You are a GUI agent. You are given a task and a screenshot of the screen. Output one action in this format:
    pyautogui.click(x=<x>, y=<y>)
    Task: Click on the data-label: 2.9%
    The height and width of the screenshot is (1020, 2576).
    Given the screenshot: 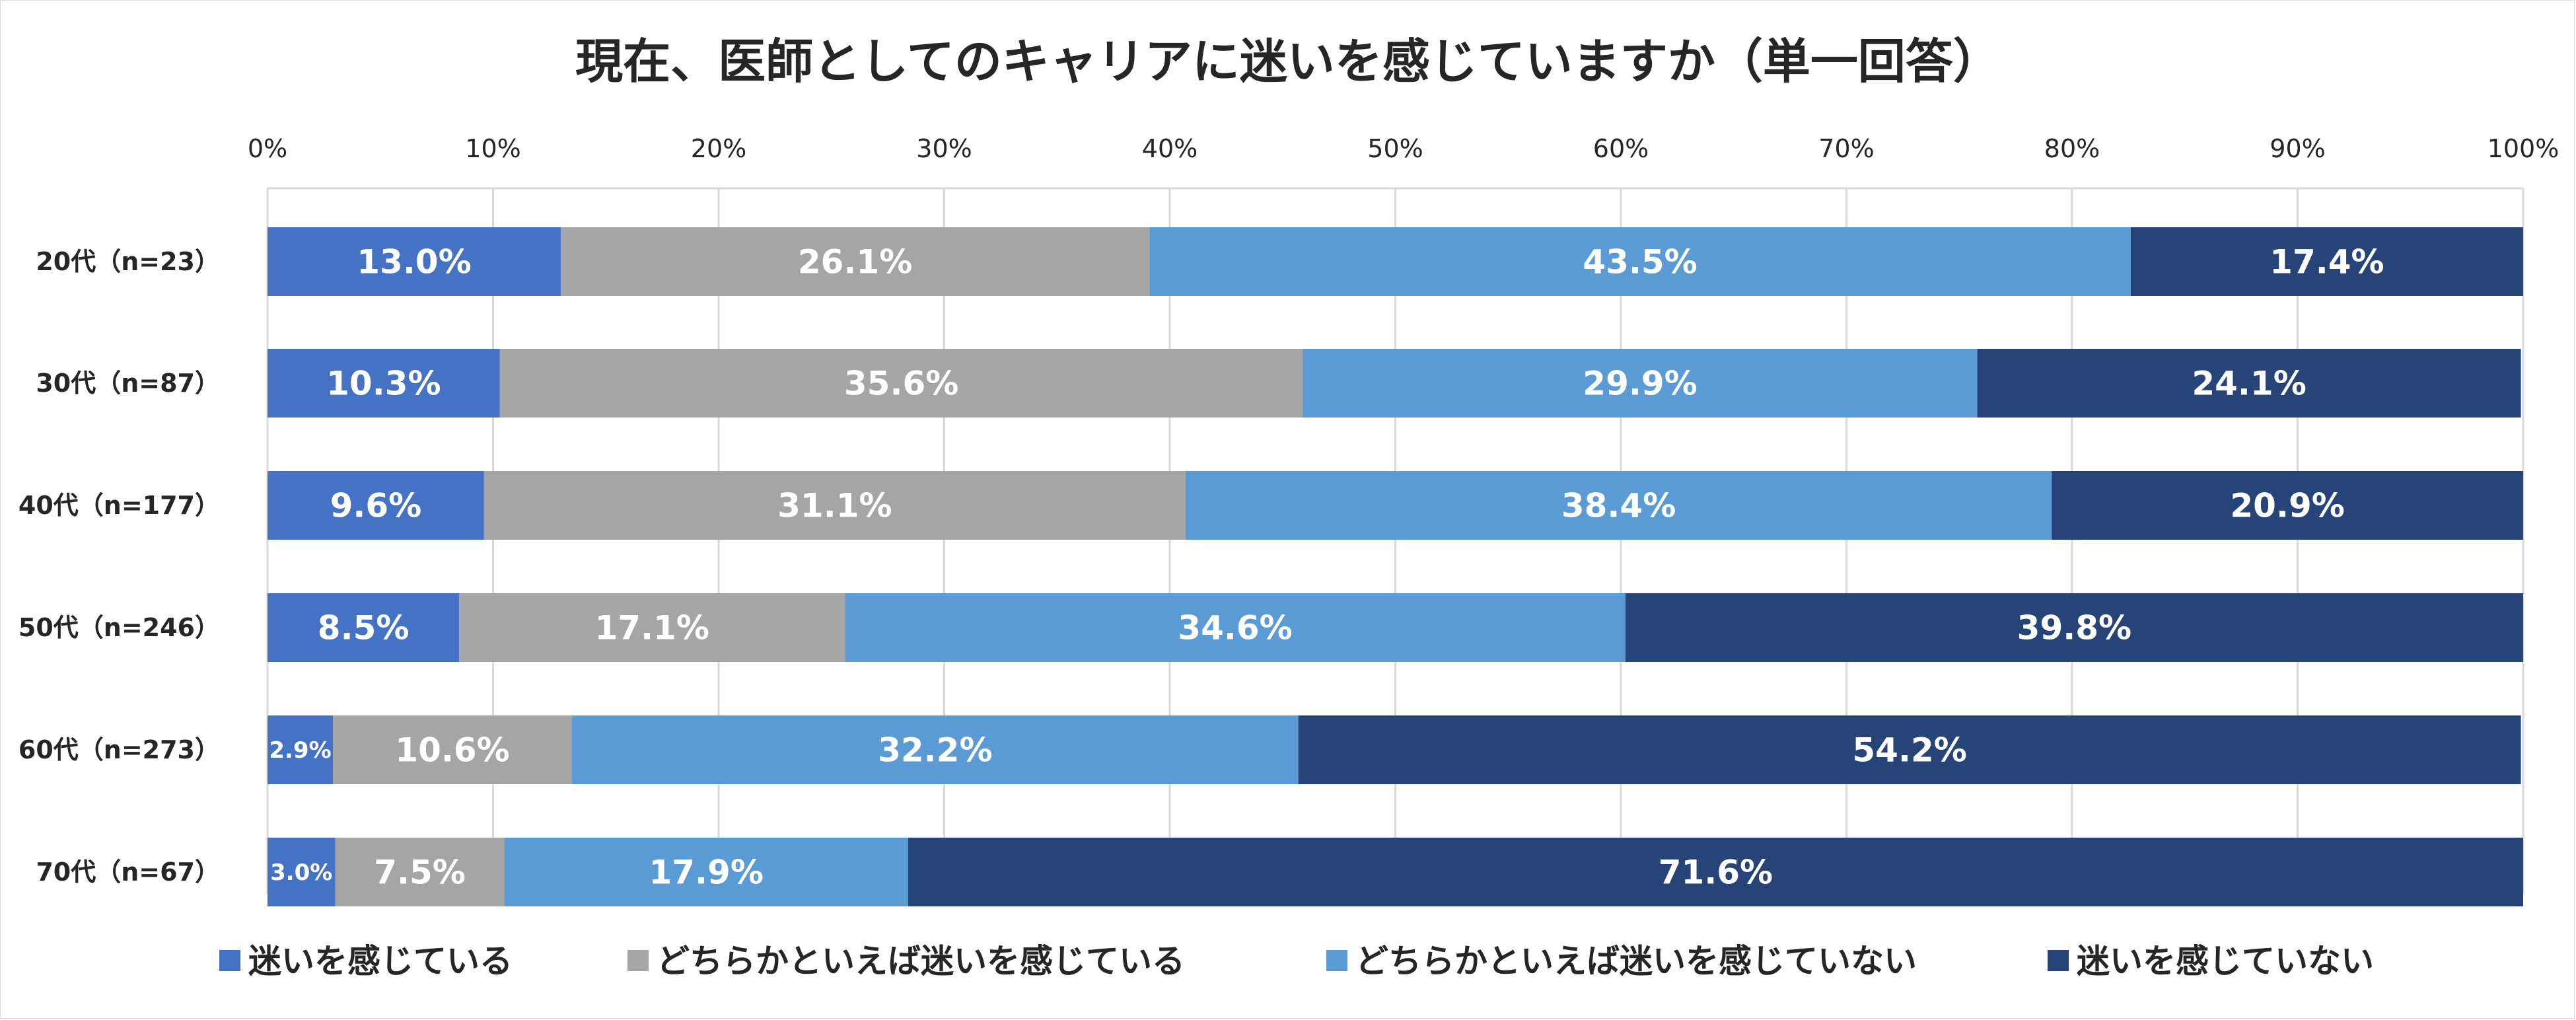 What is the action you would take?
    pyautogui.click(x=300, y=750)
    